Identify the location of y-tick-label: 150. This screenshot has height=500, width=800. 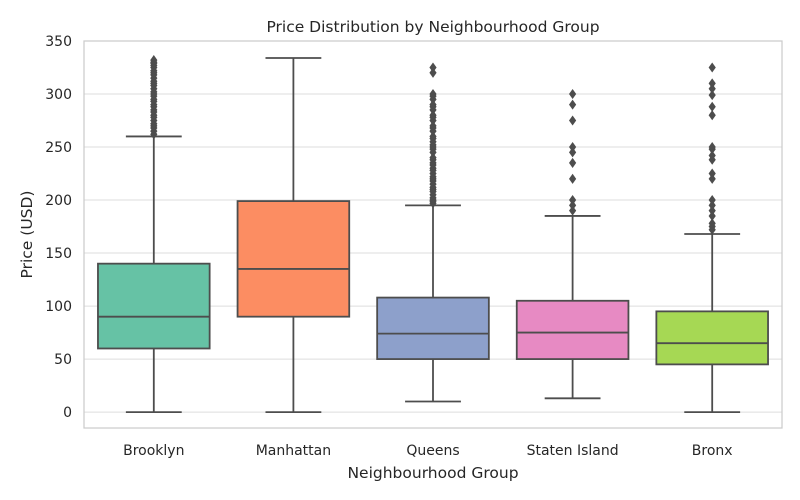
(58, 254).